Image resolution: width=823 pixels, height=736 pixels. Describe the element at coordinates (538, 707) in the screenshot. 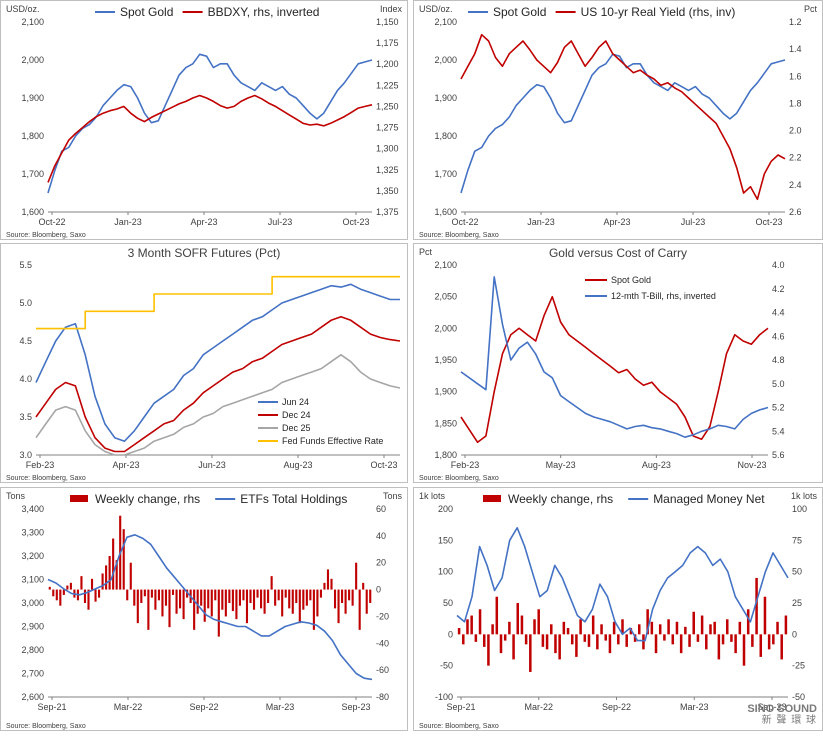

I see `x-tick-label: Mar-22` at that location.